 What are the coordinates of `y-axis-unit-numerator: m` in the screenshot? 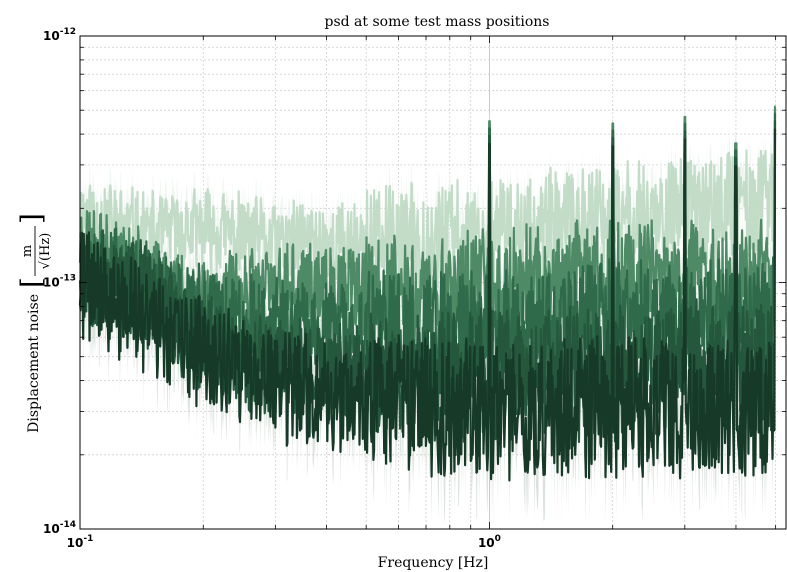 It's located at (27, 251).